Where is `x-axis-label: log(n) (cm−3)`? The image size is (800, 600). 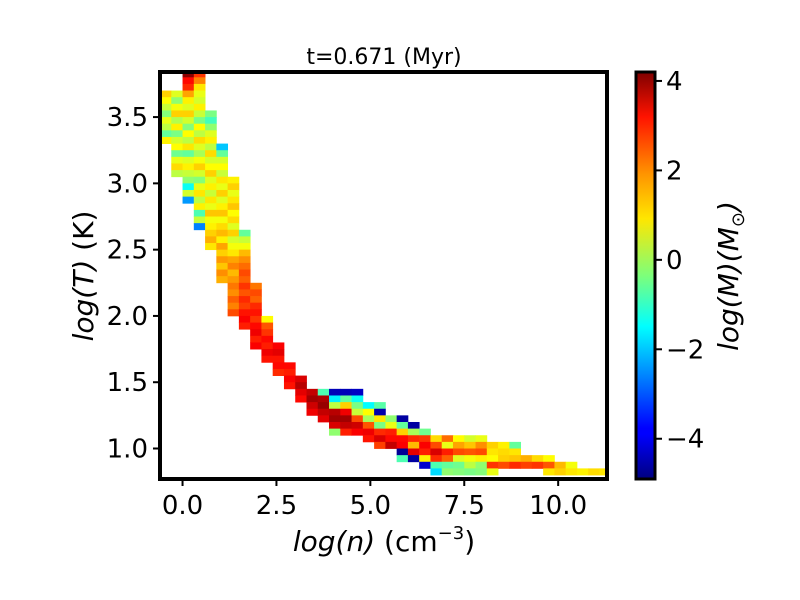
x-axis-label: log(n) (cm−3) is located at coordinates (384, 540).